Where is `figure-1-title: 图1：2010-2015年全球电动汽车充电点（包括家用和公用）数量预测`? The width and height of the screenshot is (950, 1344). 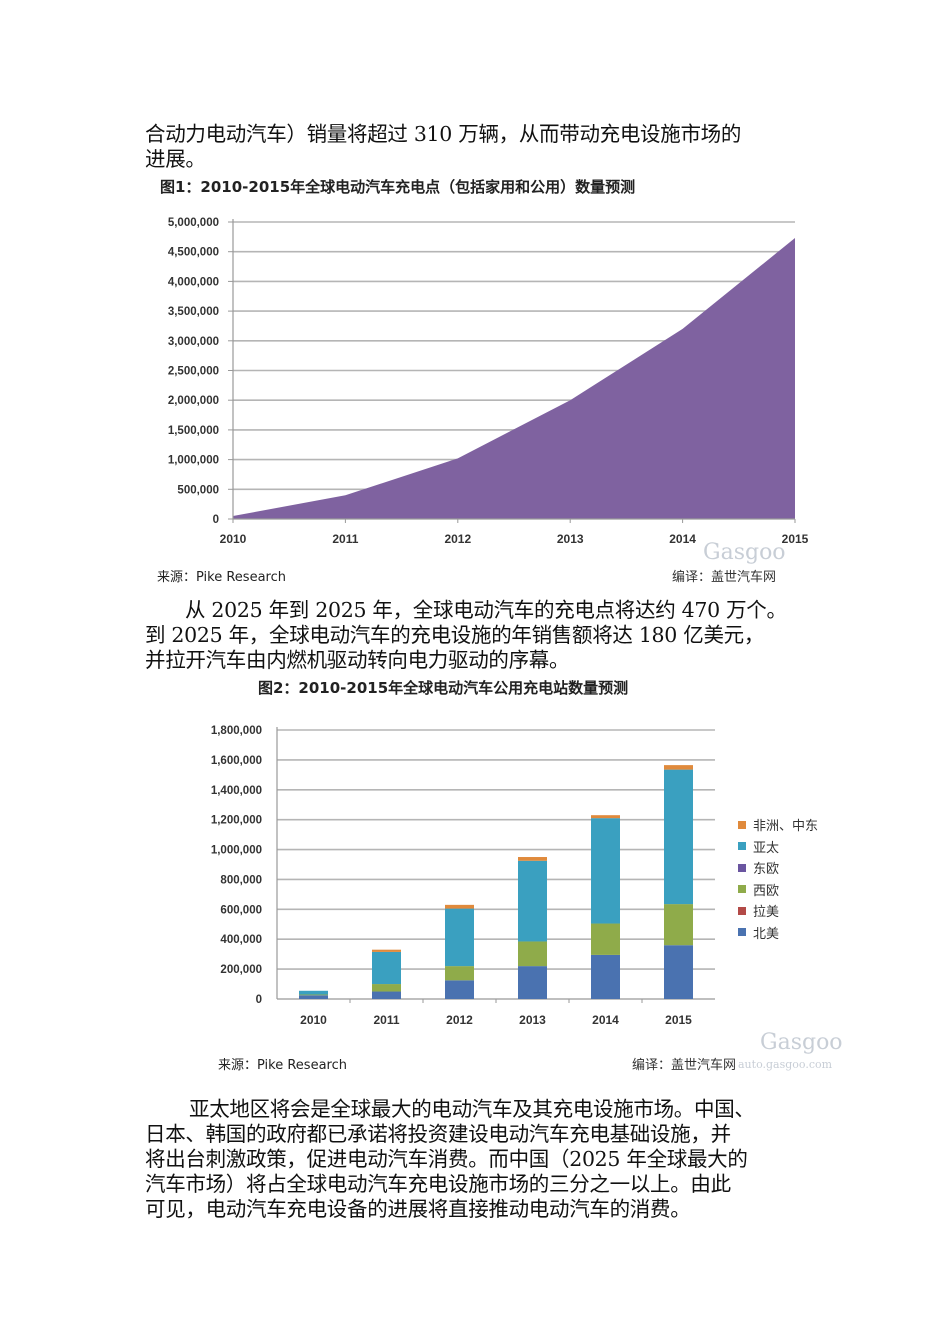
figure-1-title: 图1：2010-2015年全球电动汽车充电点（包括家用和公用）数量预测 is located at coordinates (398, 187).